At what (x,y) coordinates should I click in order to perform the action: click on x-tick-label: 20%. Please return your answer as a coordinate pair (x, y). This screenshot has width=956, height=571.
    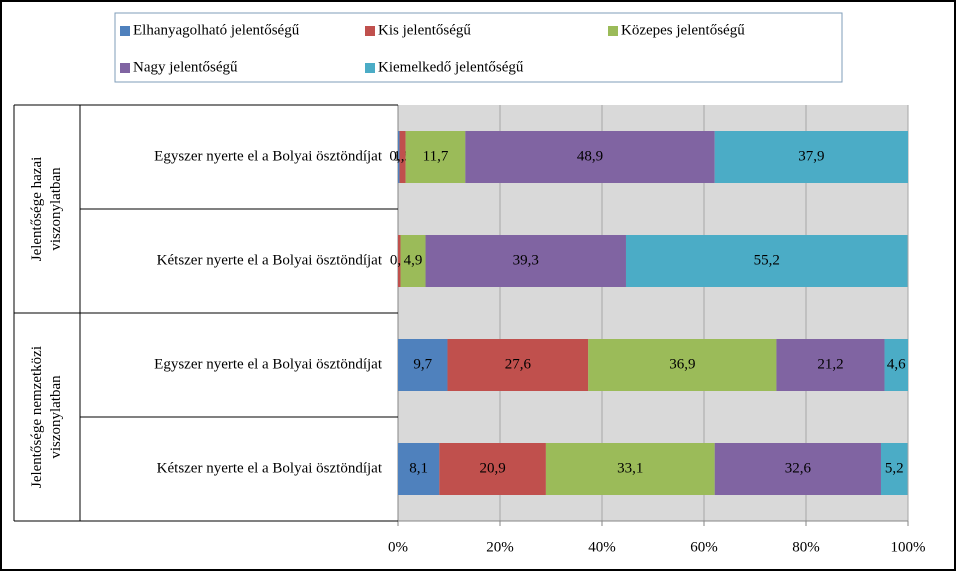
    Looking at the image, I should click on (500, 547).